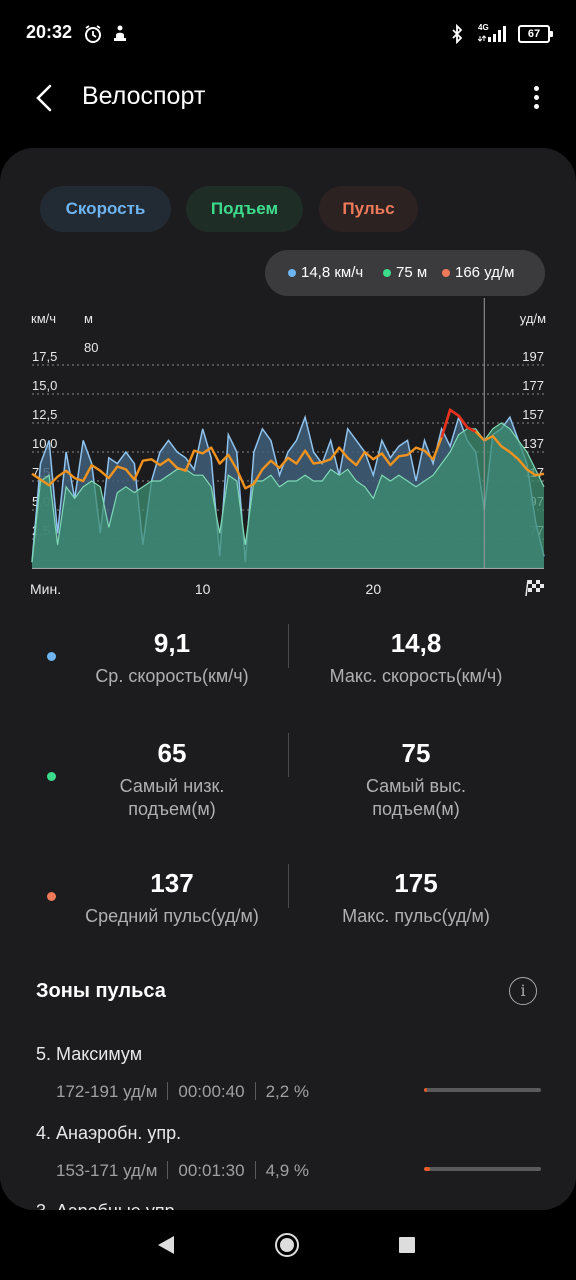  What do you see at coordinates (412, 272) in the screenshot?
I see `tooltip-elevation: 75 м` at bounding box center [412, 272].